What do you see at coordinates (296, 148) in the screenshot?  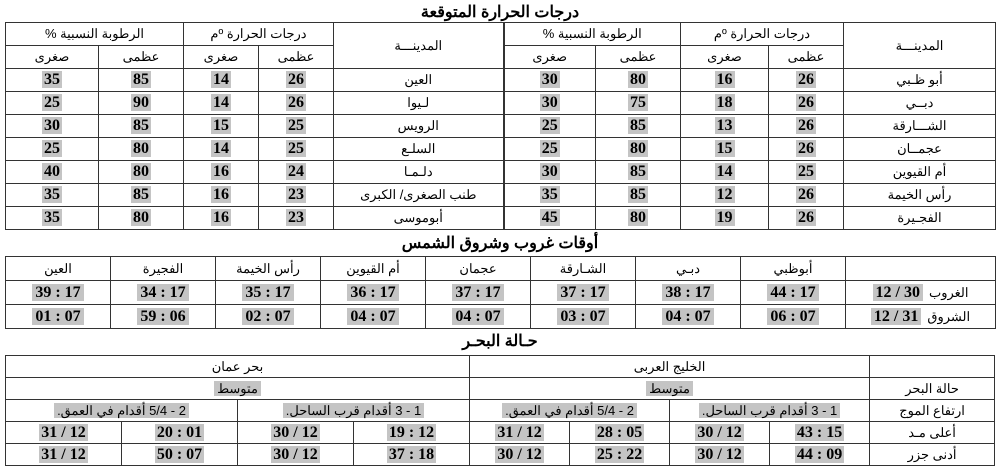 I see `temp-max-value: 25` at bounding box center [296, 148].